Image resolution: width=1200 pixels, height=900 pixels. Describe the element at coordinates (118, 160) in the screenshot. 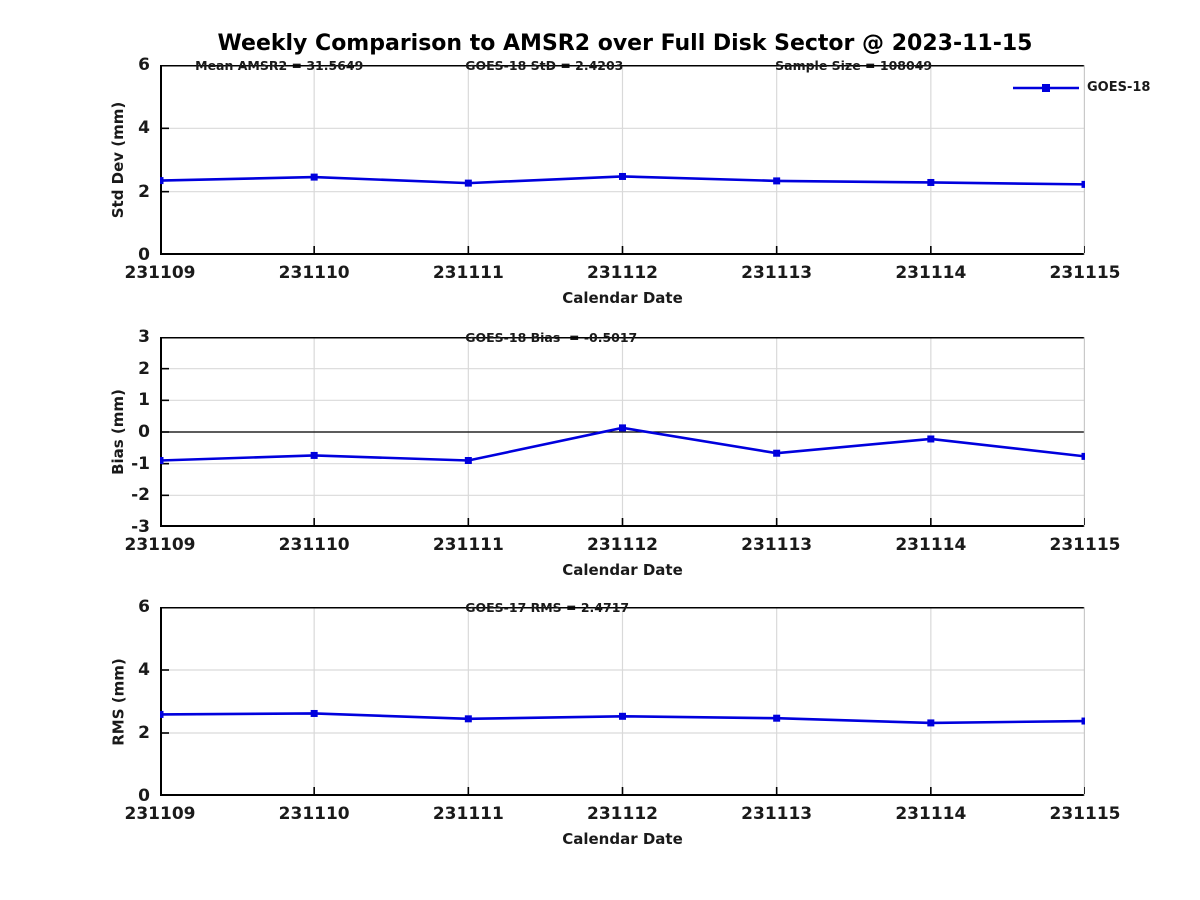

I see `y-axis-label: Std Dev (mm)` at that location.